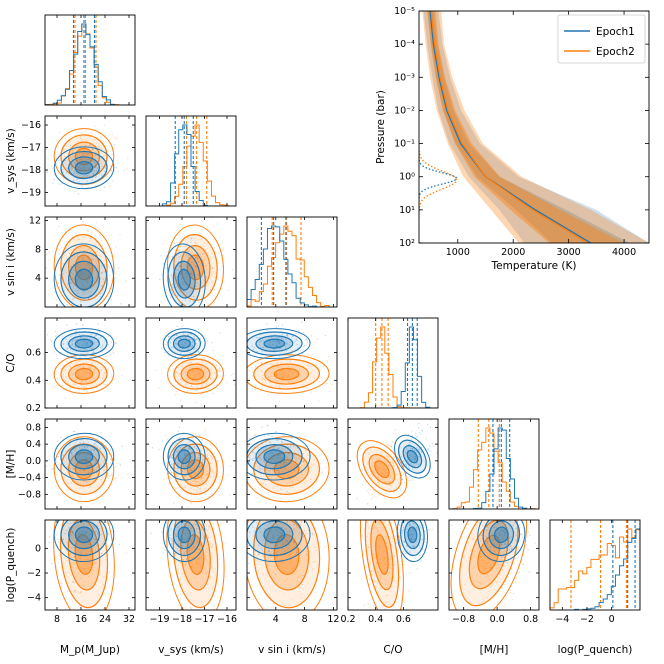 The image size is (664, 664). I want to click on x-tick-label: 8, so click(305, 619).